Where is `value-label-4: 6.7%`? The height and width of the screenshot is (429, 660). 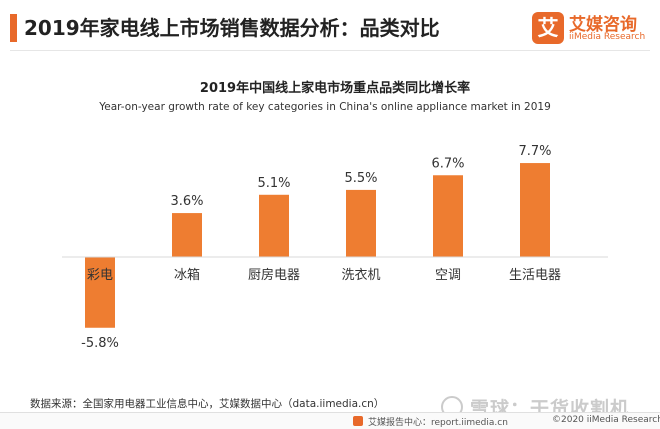
value-label-4: 6.7% is located at coordinates (447, 163).